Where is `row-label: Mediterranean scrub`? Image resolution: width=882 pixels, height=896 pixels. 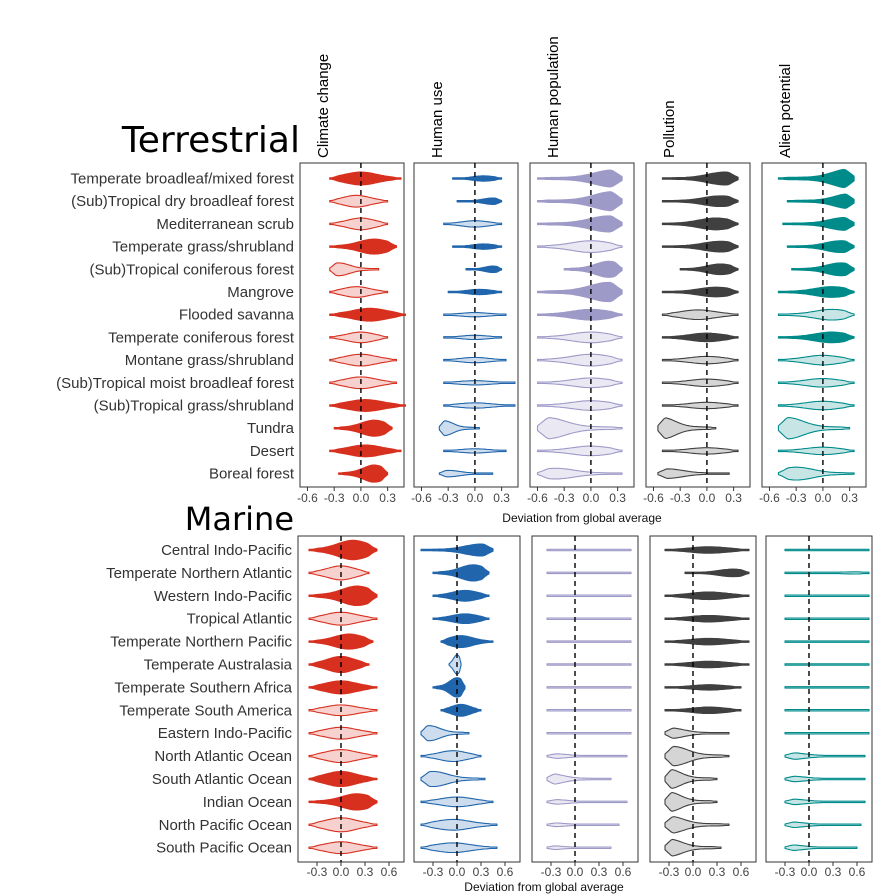 row-label: Mediterranean scrub is located at coordinates (225, 224).